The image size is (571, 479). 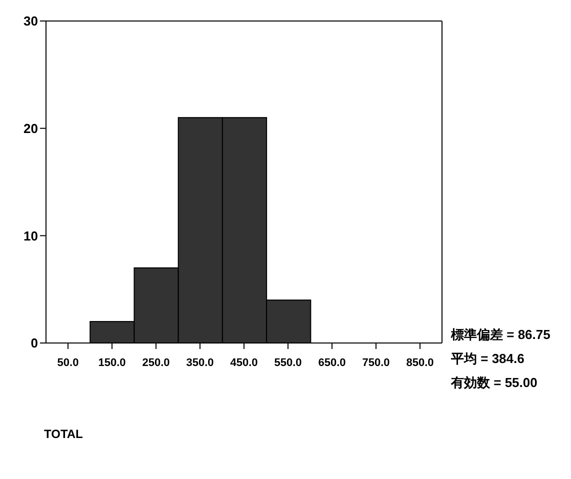 I want to click on y-tick-label: 0, so click(x=34, y=343).